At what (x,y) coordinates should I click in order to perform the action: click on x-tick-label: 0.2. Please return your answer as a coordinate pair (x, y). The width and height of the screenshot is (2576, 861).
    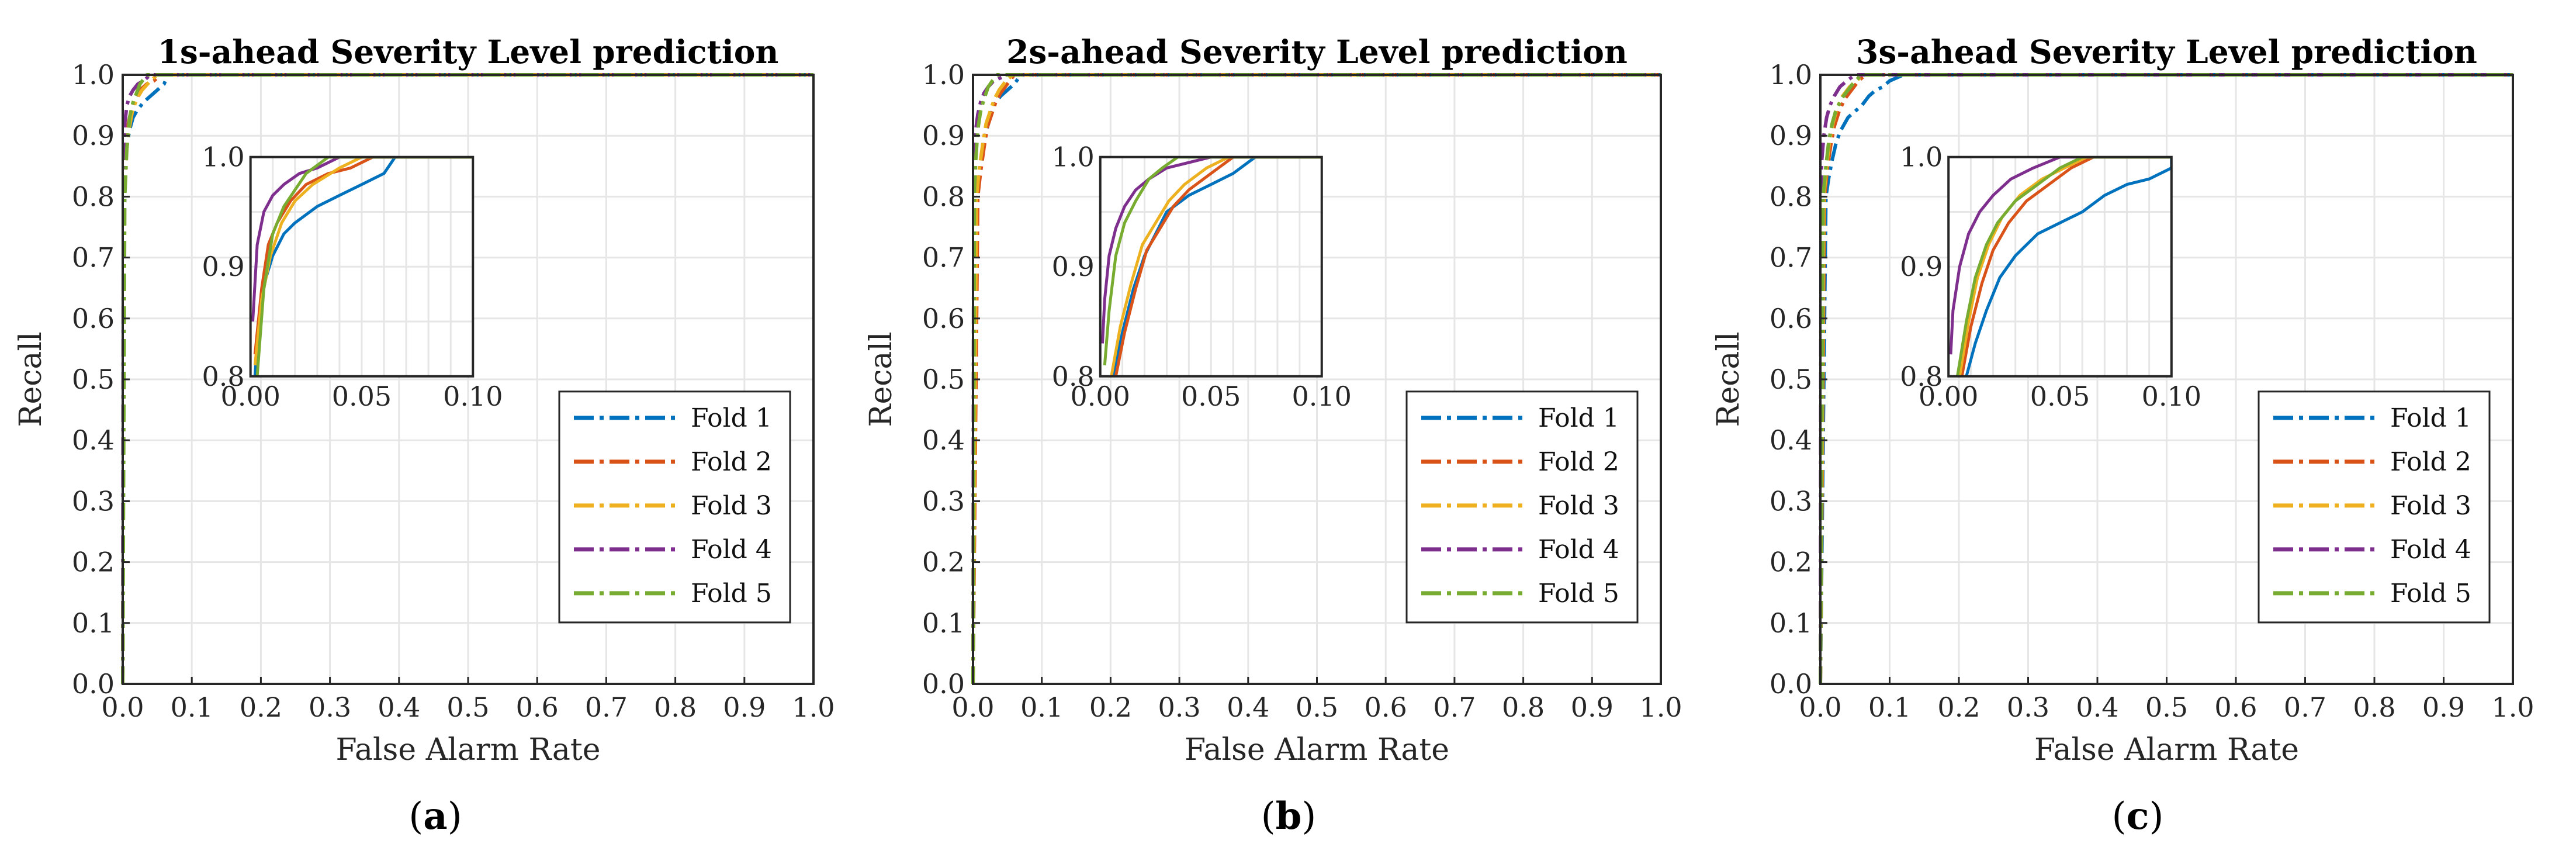
    Looking at the image, I should click on (1958, 707).